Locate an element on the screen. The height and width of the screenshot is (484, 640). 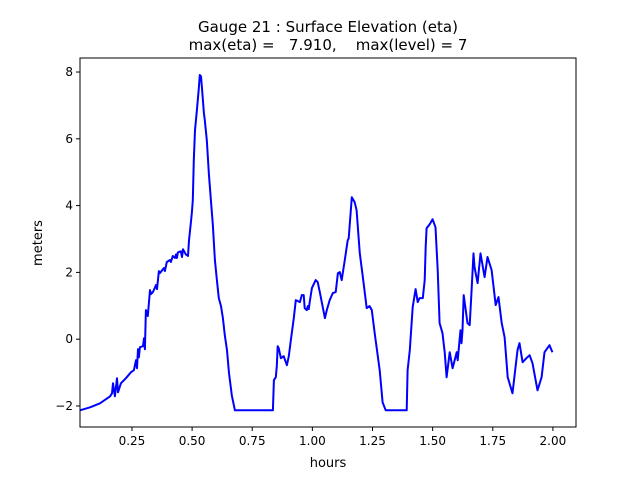
x-tick-label: 2.00 is located at coordinates (553, 441).